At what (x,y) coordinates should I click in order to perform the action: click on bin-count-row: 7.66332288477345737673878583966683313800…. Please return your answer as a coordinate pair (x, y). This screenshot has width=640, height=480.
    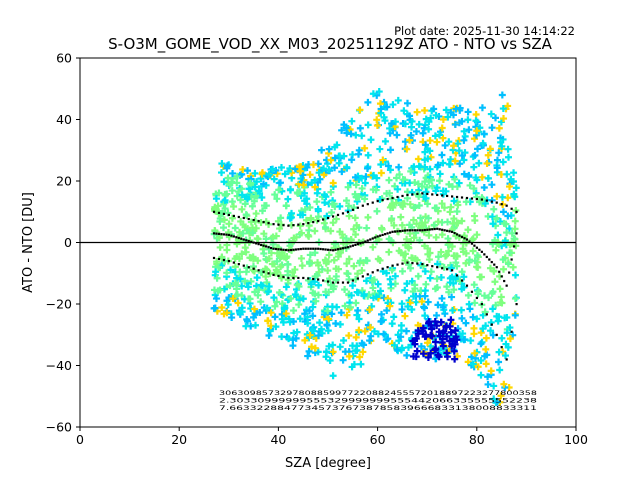
    Looking at the image, I should click on (378, 408).